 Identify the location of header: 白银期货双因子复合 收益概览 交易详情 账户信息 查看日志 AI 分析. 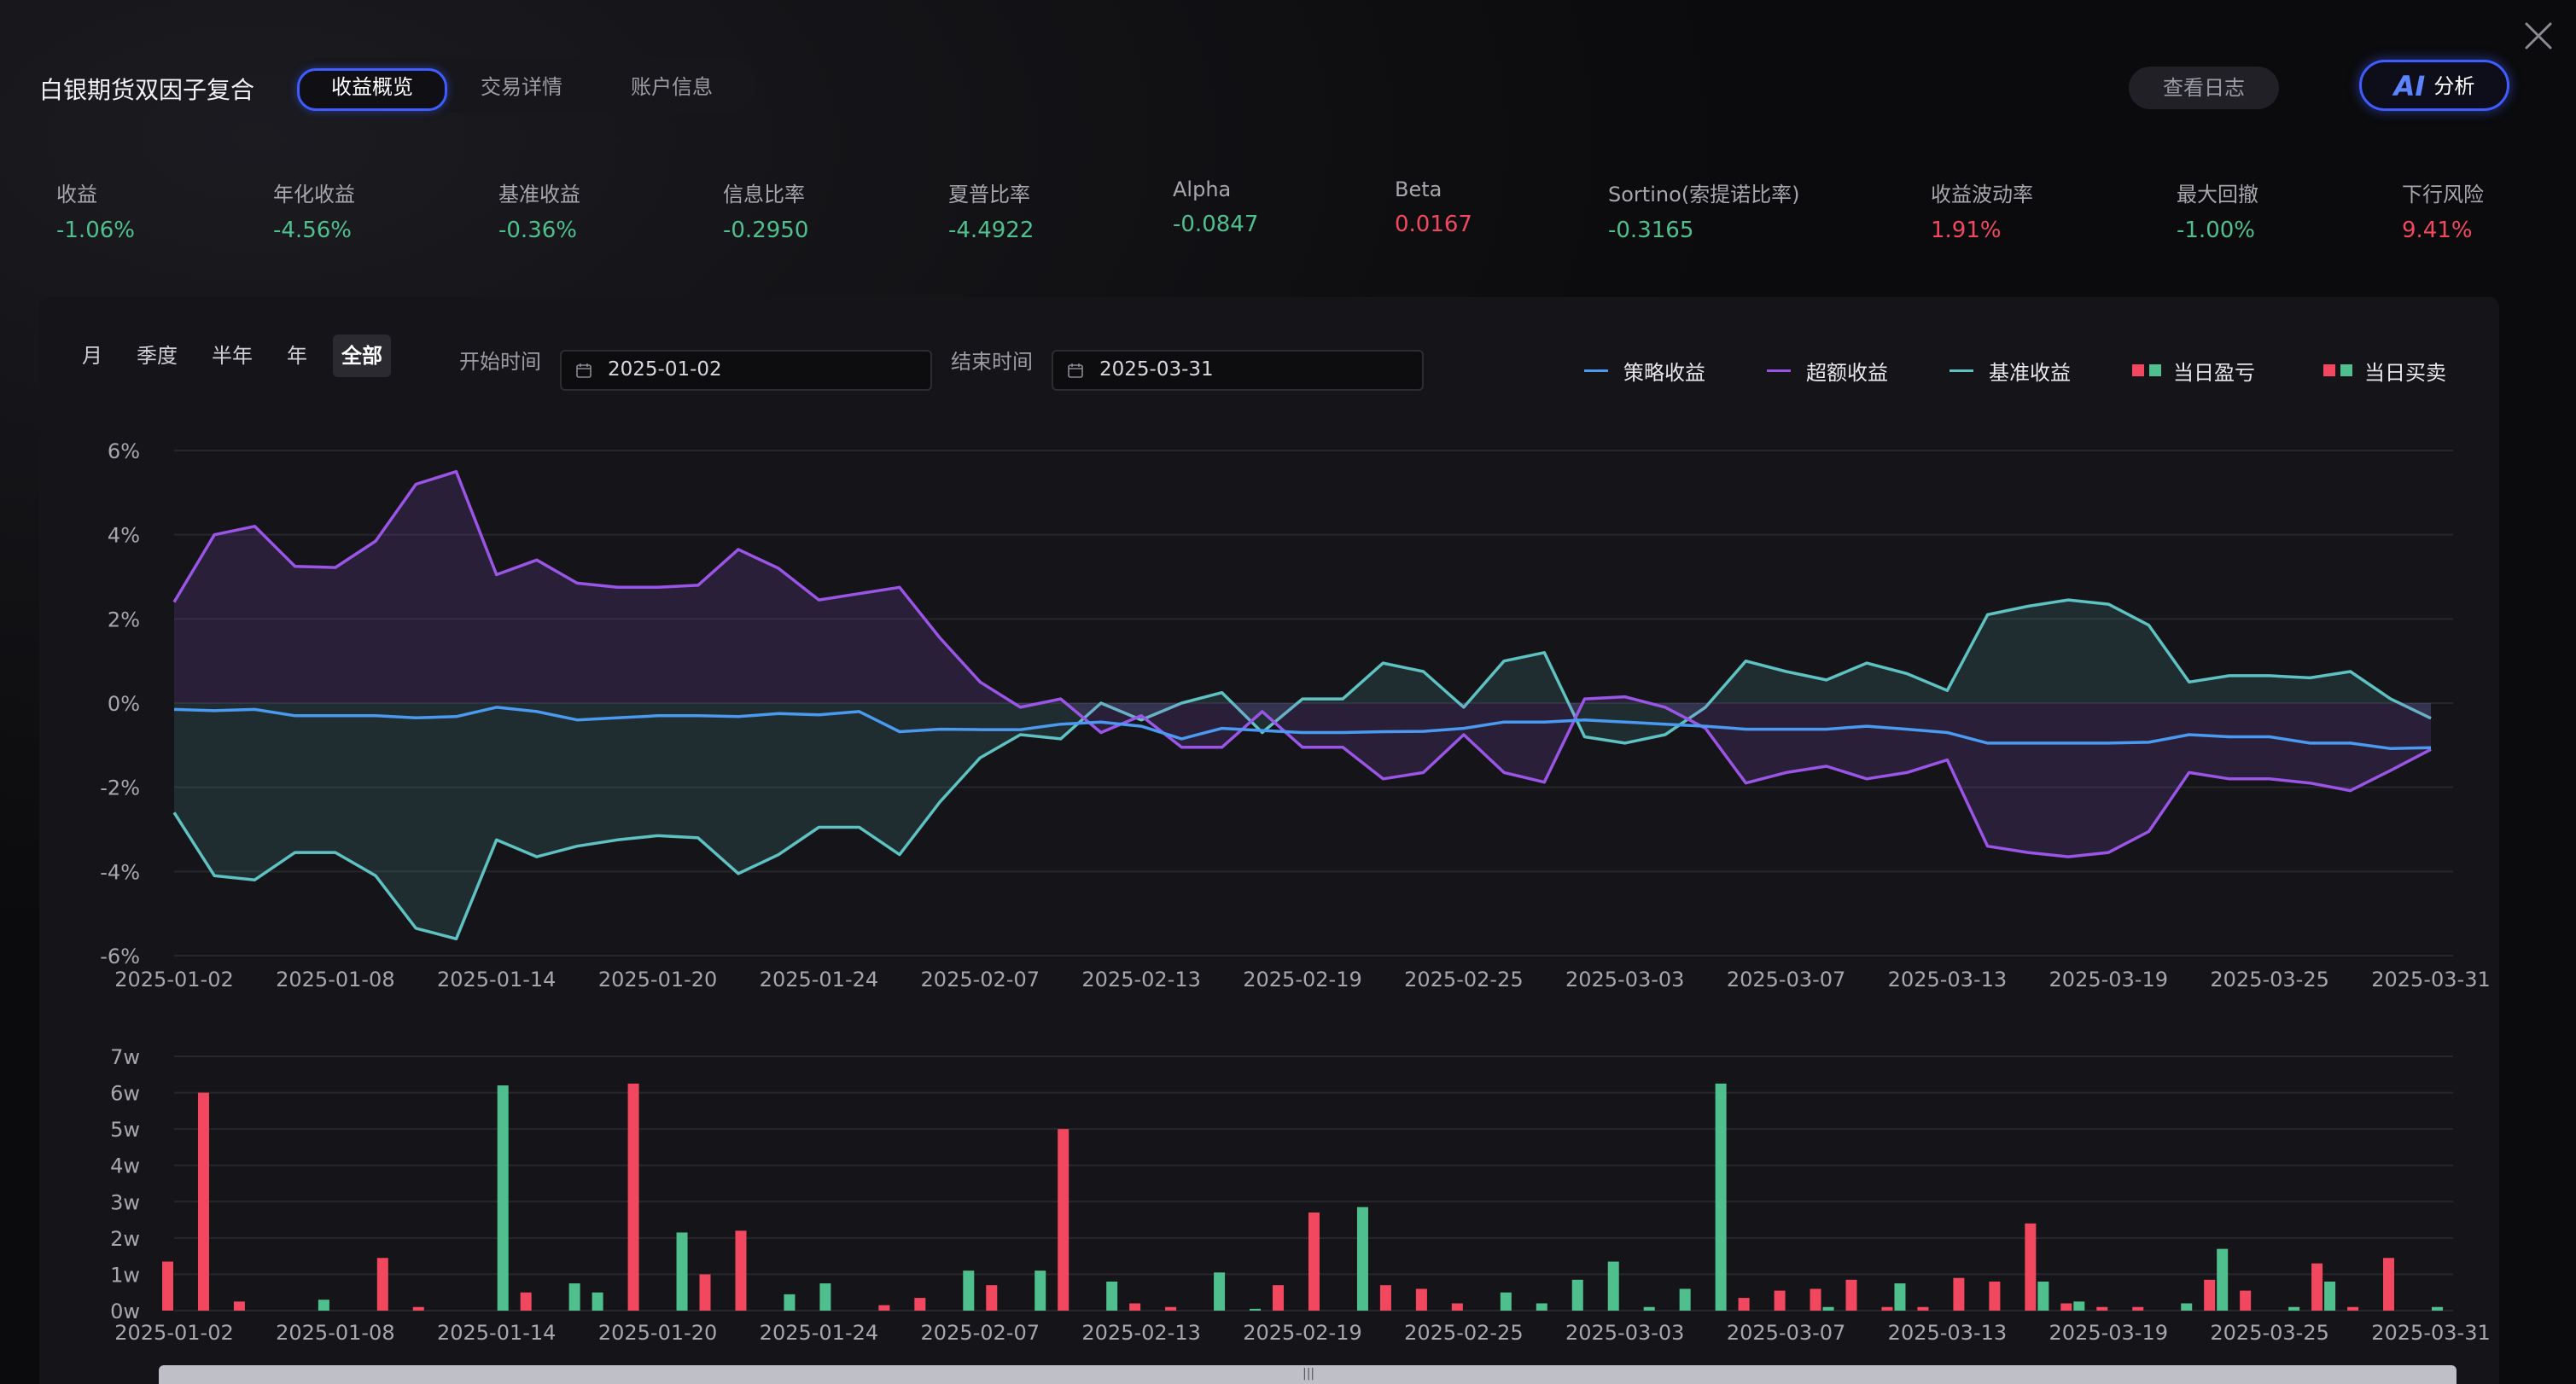
(1288, 85).